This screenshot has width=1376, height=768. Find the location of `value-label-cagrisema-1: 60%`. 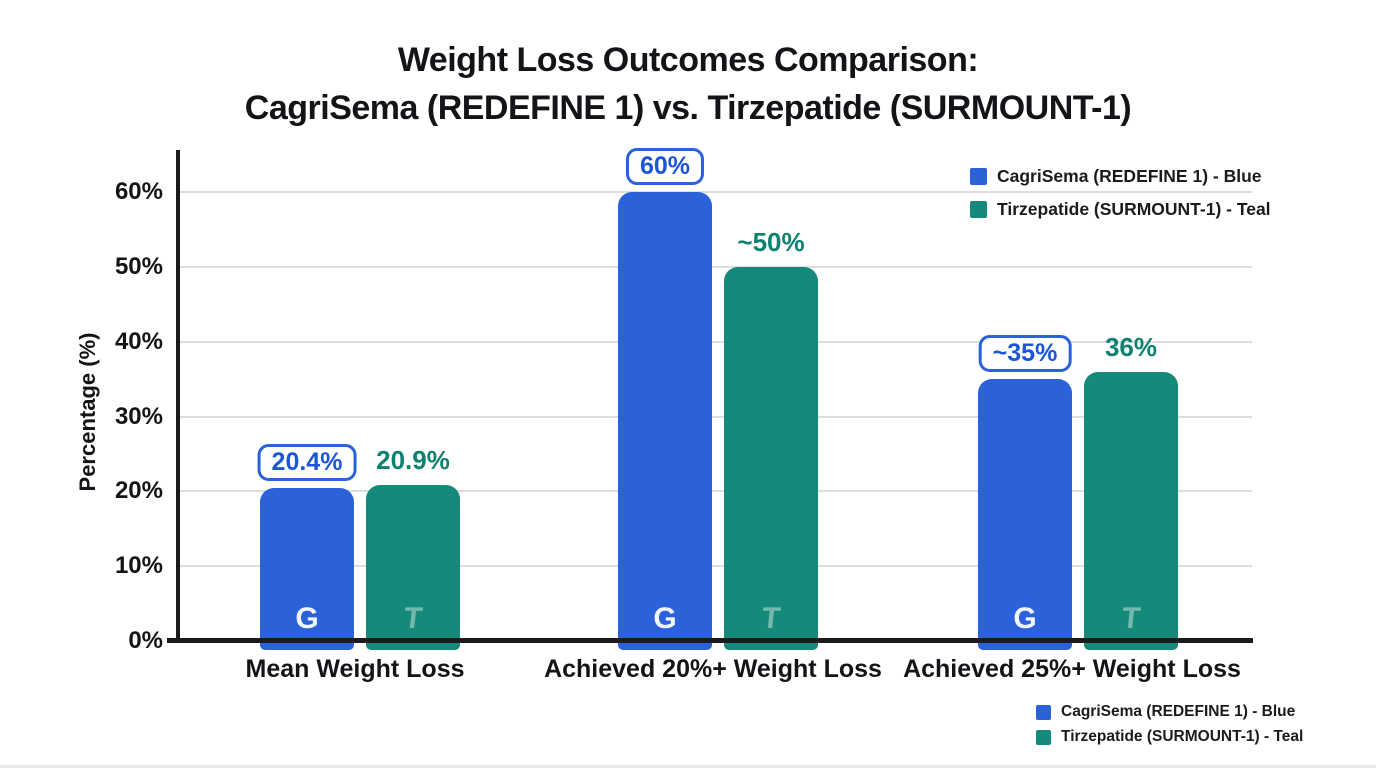

value-label-cagrisema-1: 60% is located at coordinates (665, 166).